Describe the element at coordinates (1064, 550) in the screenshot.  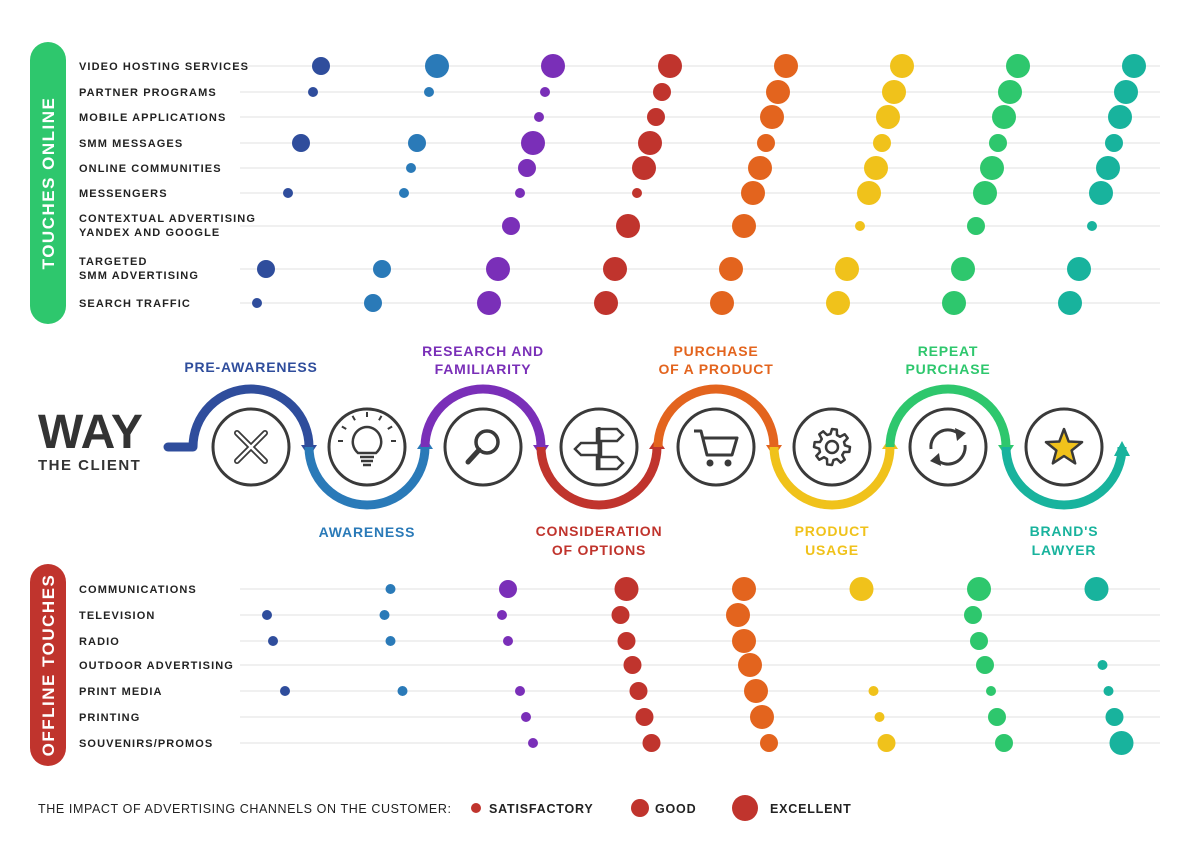
I see `stage-label-text: LAWYER` at that location.